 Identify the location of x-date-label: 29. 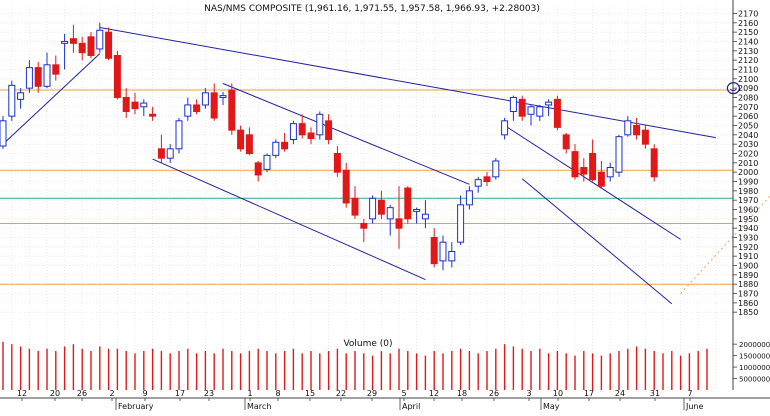
(372, 393).